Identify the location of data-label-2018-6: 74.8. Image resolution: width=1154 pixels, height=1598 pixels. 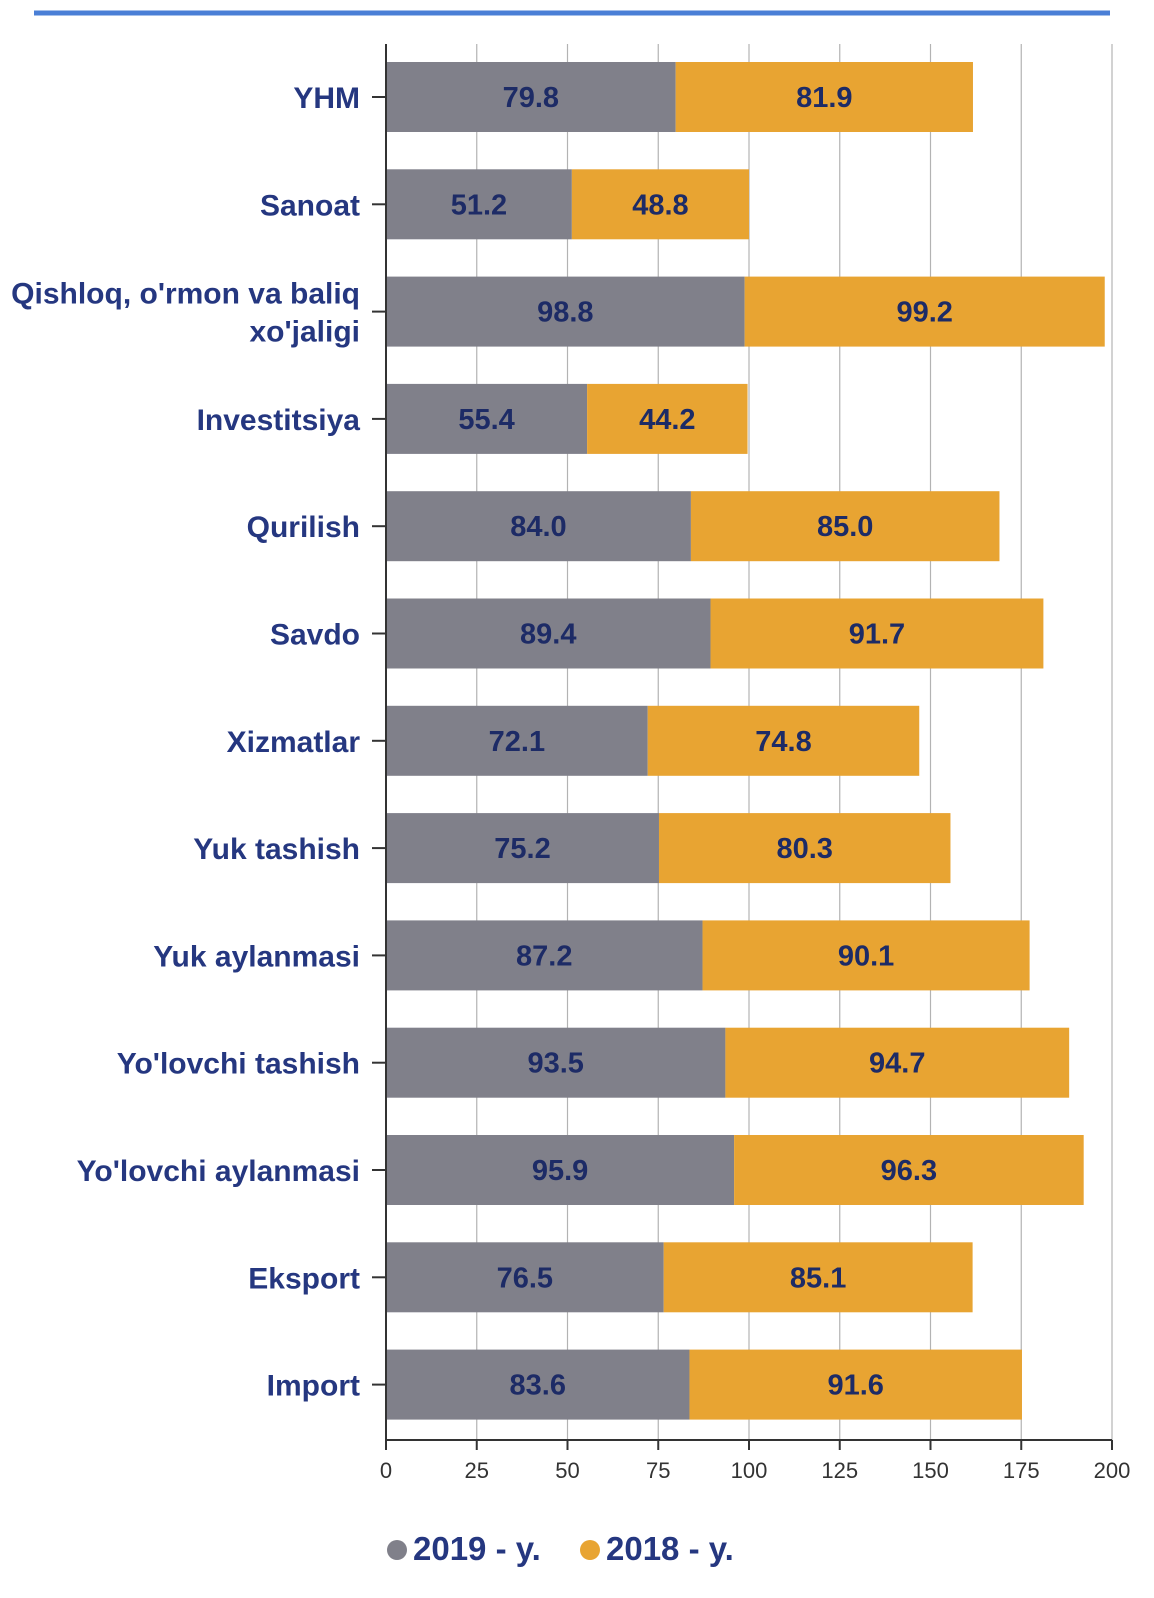
(783, 742).